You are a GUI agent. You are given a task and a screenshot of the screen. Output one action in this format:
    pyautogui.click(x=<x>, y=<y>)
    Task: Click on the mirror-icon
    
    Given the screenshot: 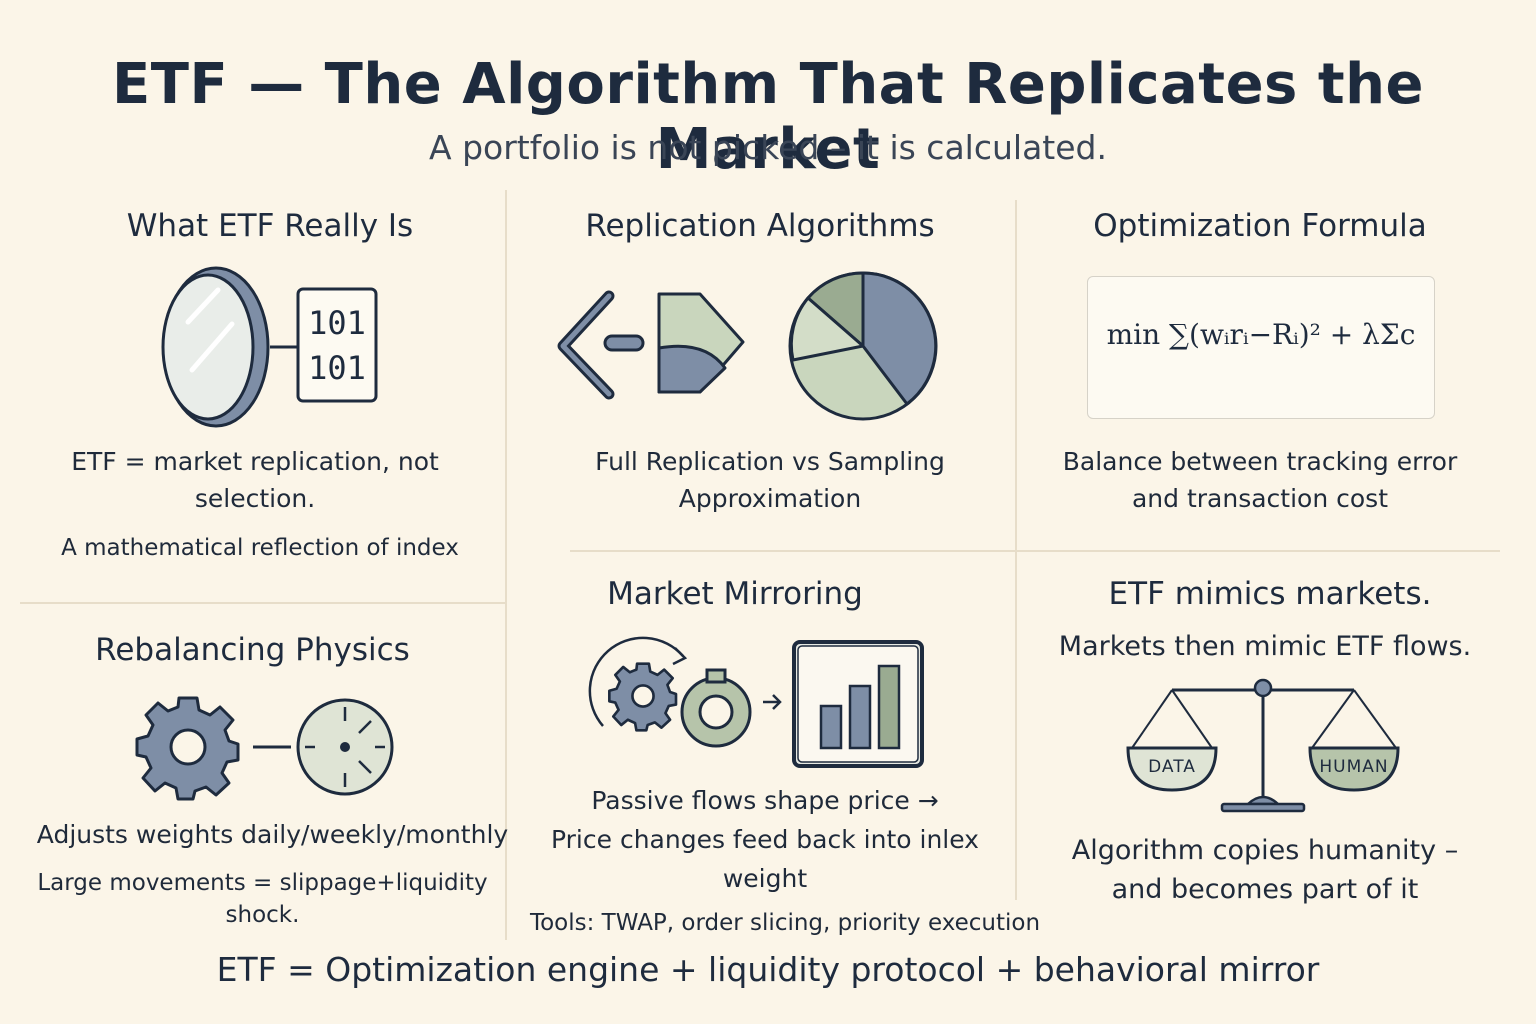 What is the action you would take?
    pyautogui.click(x=215, y=347)
    